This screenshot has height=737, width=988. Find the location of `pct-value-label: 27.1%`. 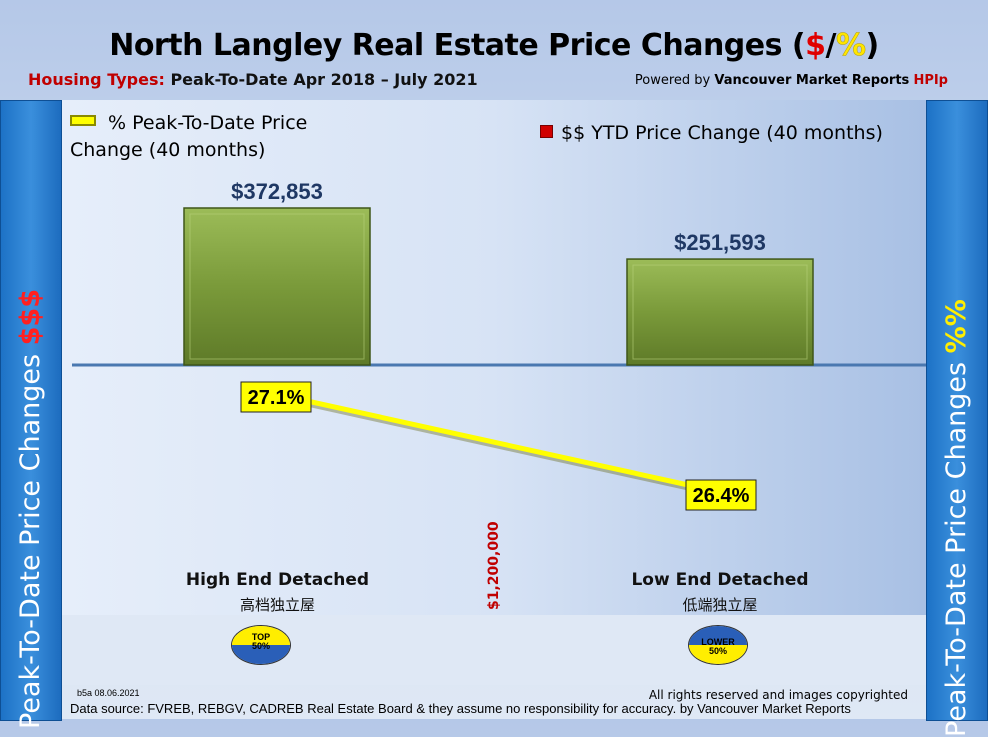

pct-value-label: 27.1% is located at coordinates (276, 398).